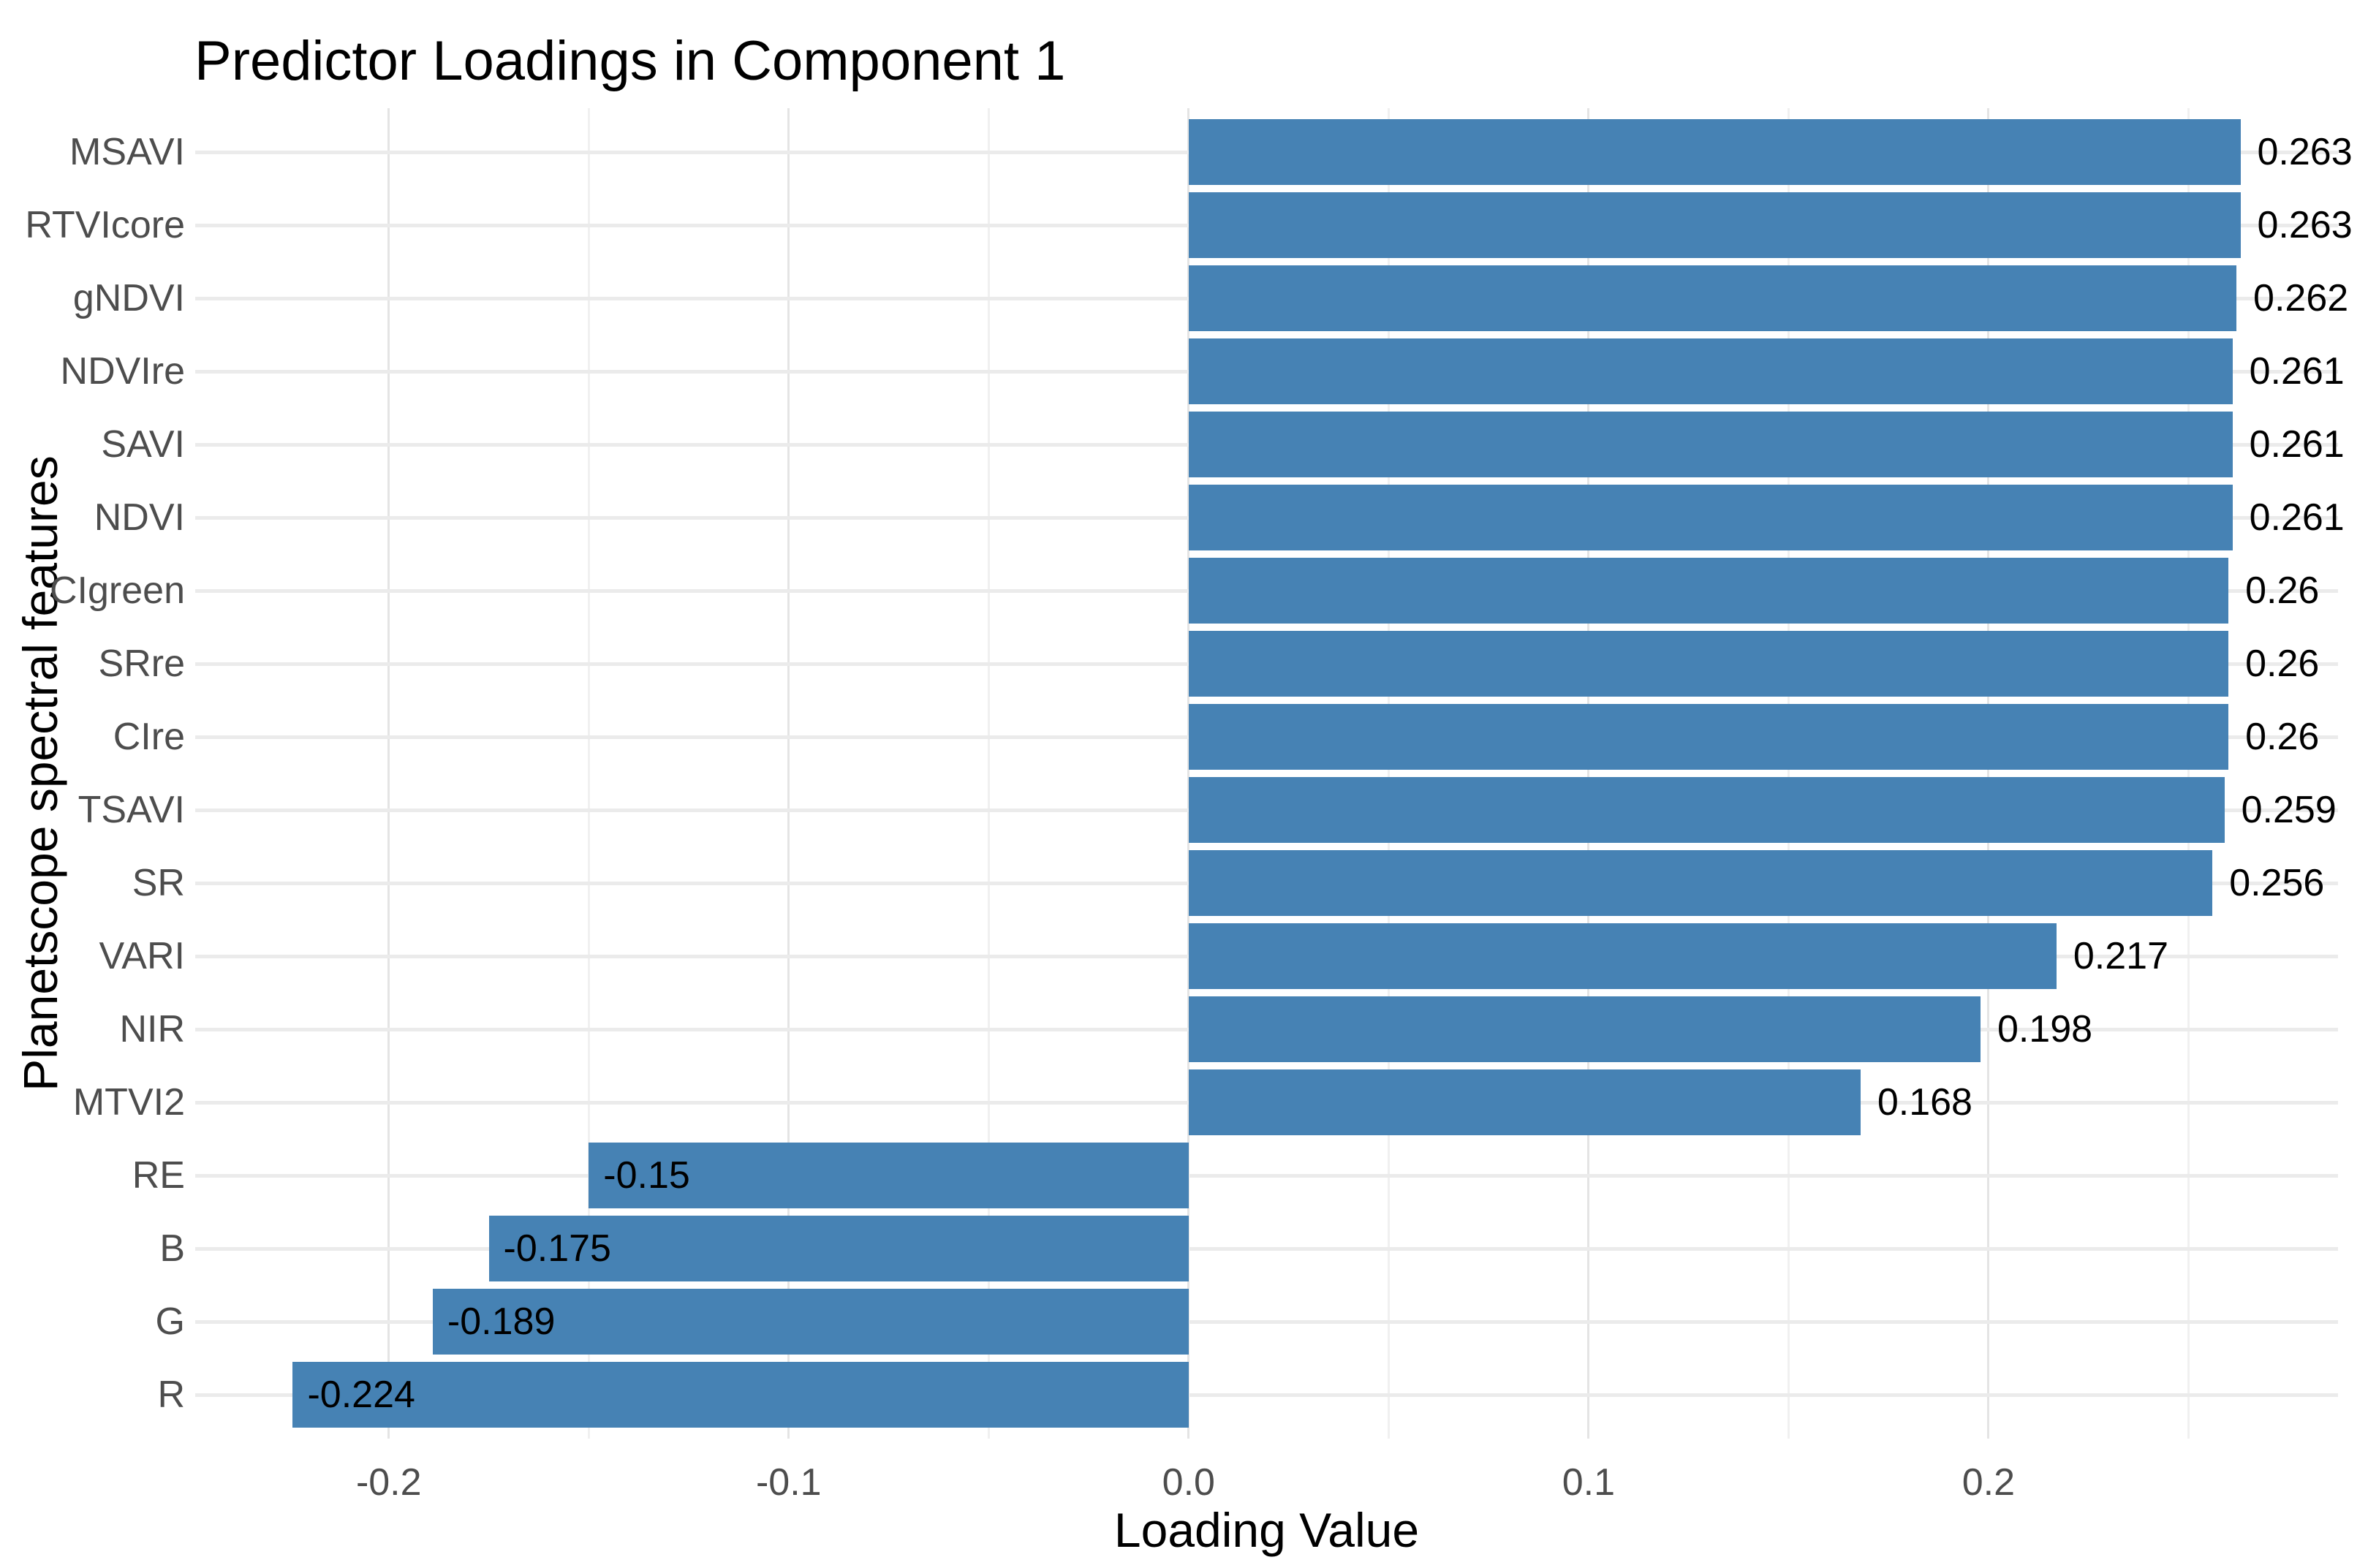  What do you see at coordinates (40, 773) in the screenshot?
I see `y-axis-title-text: Planetscope spectral features` at bounding box center [40, 773].